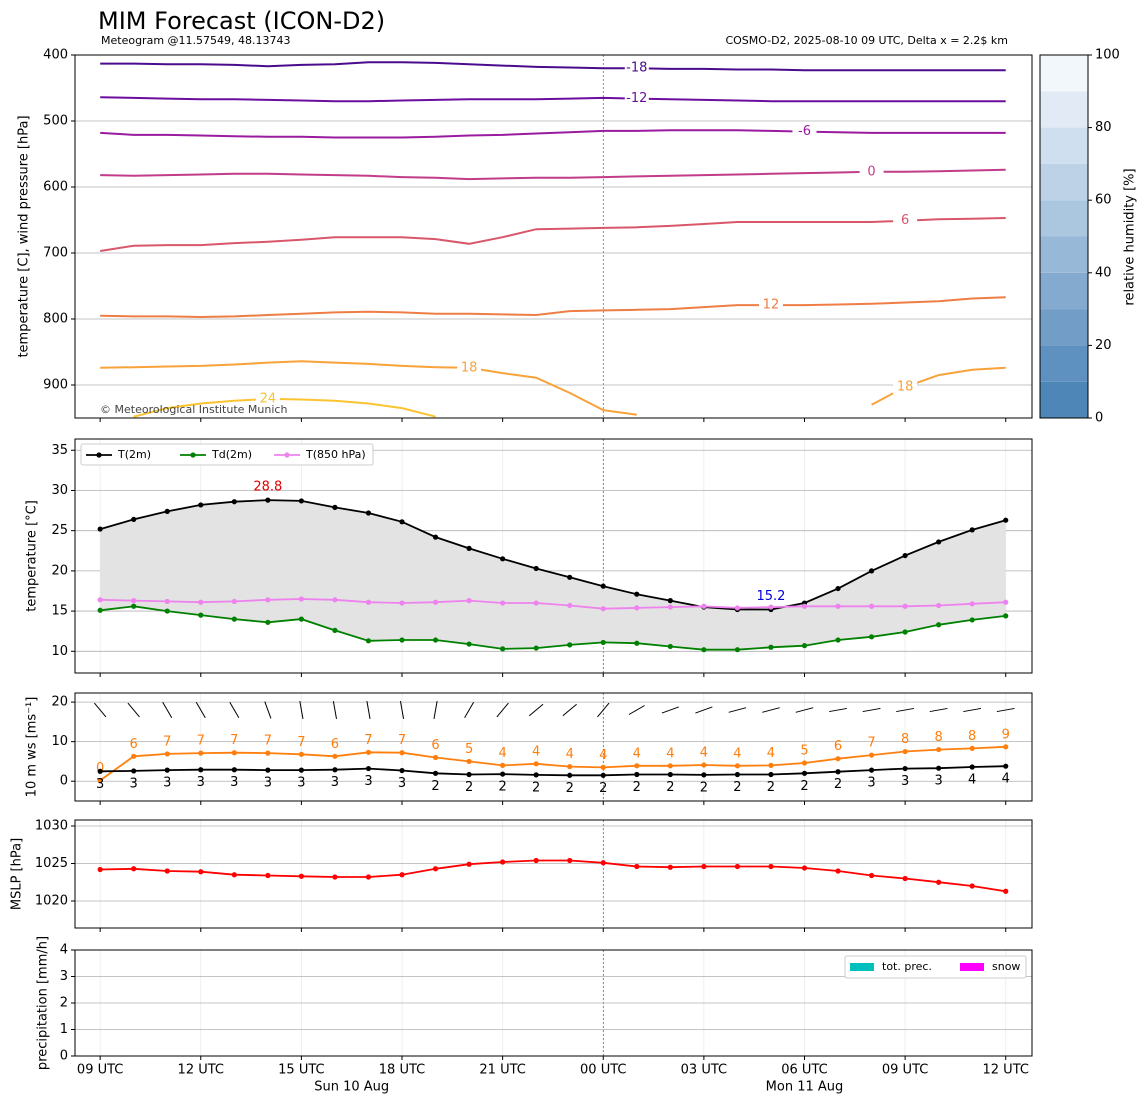  Describe the element at coordinates (32, 747) in the screenshot. I see `y-axis-label: 10 m ws [ms⁻¹]` at that location.